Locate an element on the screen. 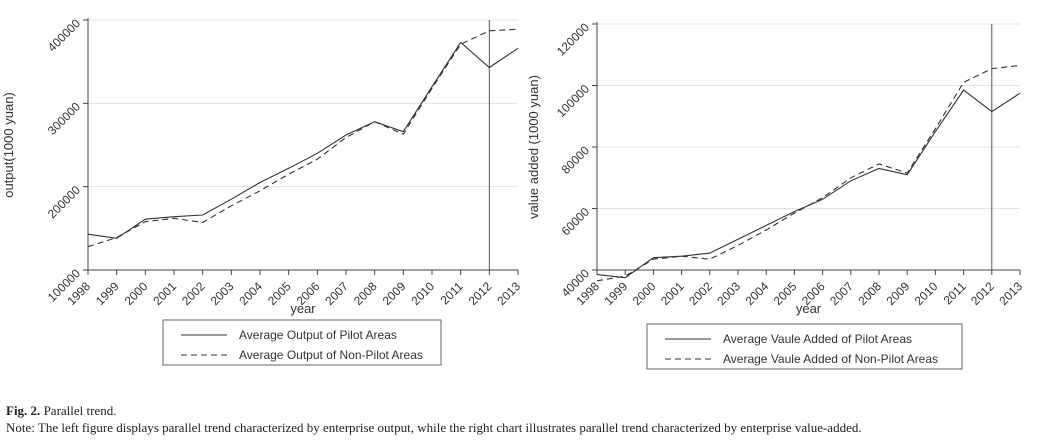  left-x-tick-label: 2010 is located at coordinates (422, 293).